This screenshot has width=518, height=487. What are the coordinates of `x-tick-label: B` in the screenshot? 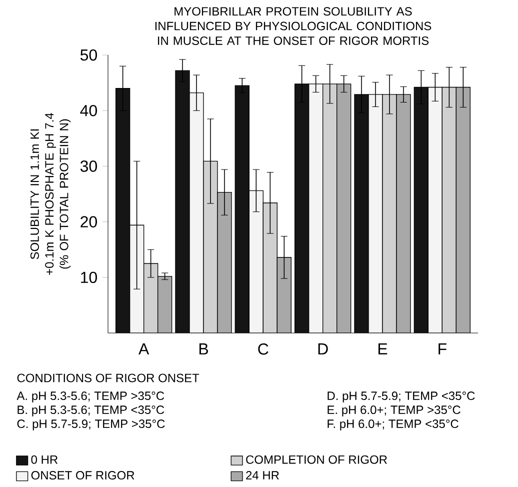 It's located at (203, 349).